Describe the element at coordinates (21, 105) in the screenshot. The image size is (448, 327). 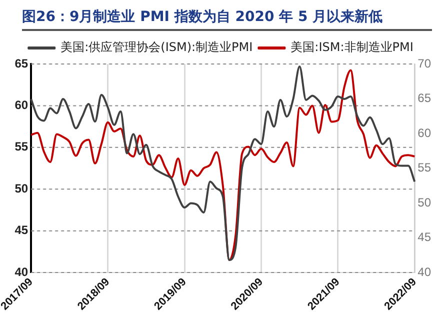
I see `y-tick-label: 60` at that location.